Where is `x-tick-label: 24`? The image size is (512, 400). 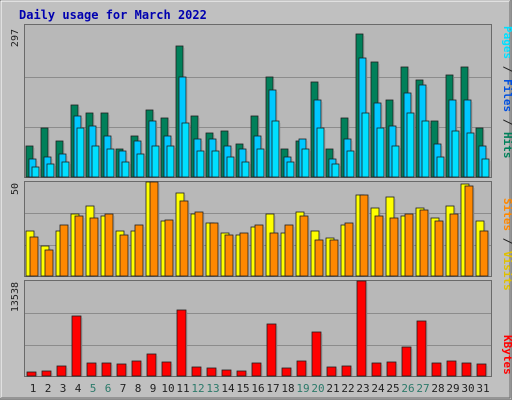 x-tick-label: 24 is located at coordinates (378, 388).